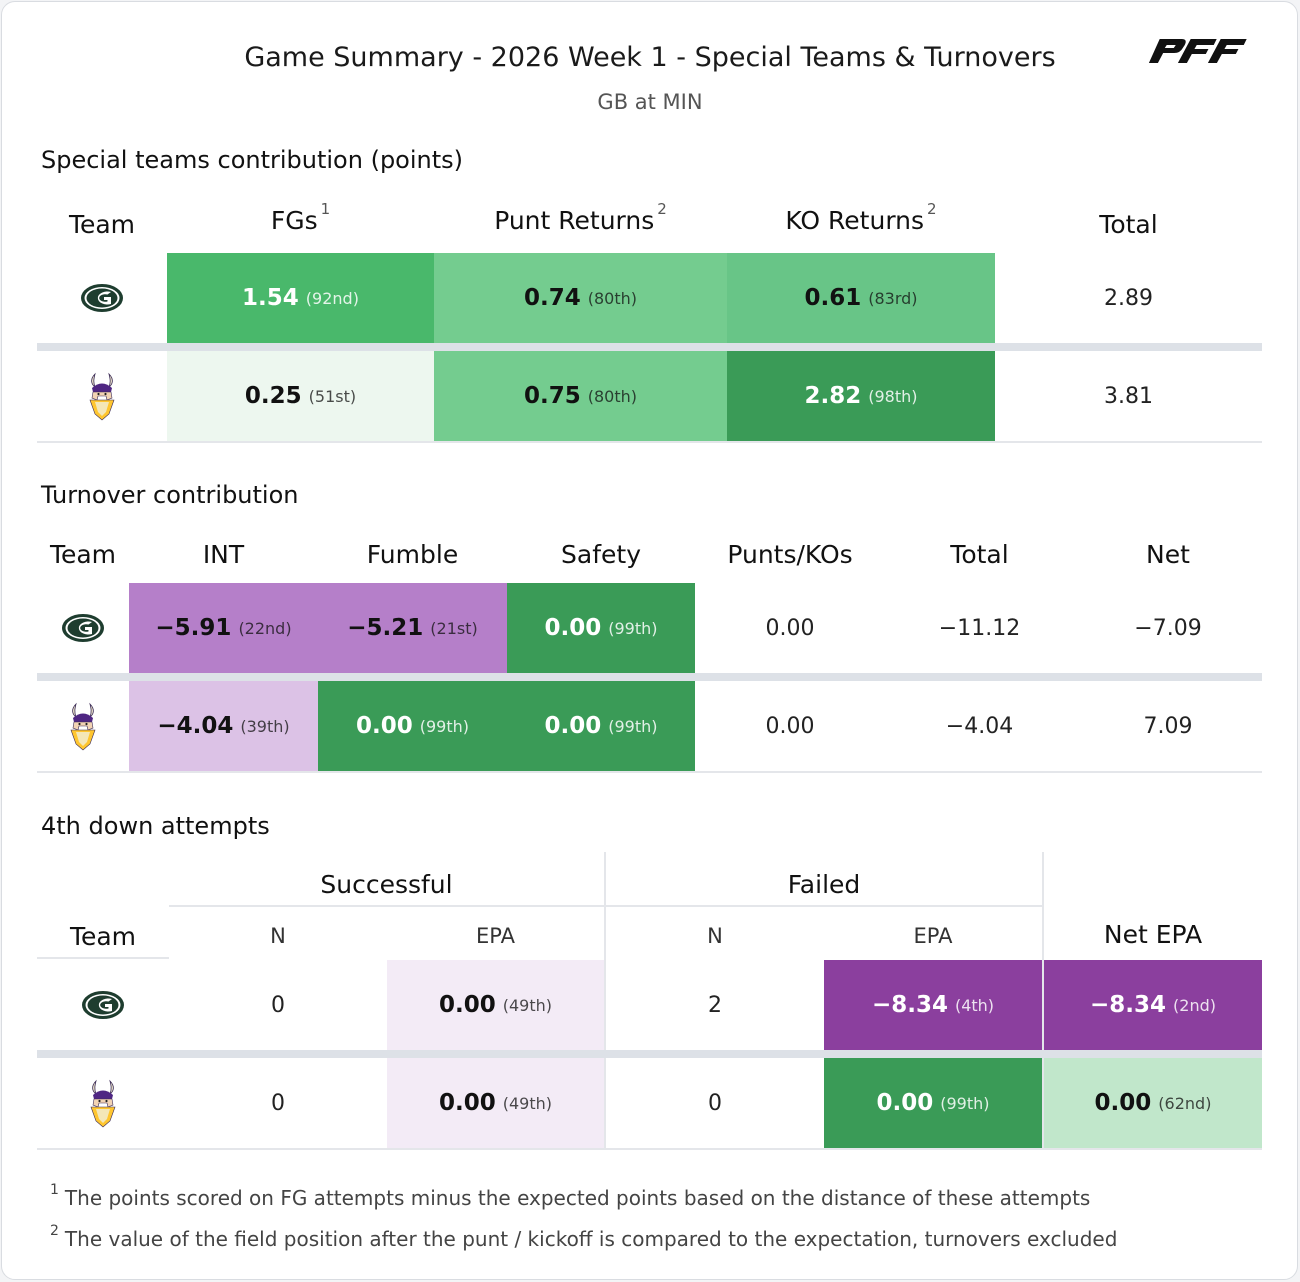 The height and width of the screenshot is (1282, 1300). What do you see at coordinates (1128, 396) in the screenshot?
I see `st-min-total: 3.81` at bounding box center [1128, 396].